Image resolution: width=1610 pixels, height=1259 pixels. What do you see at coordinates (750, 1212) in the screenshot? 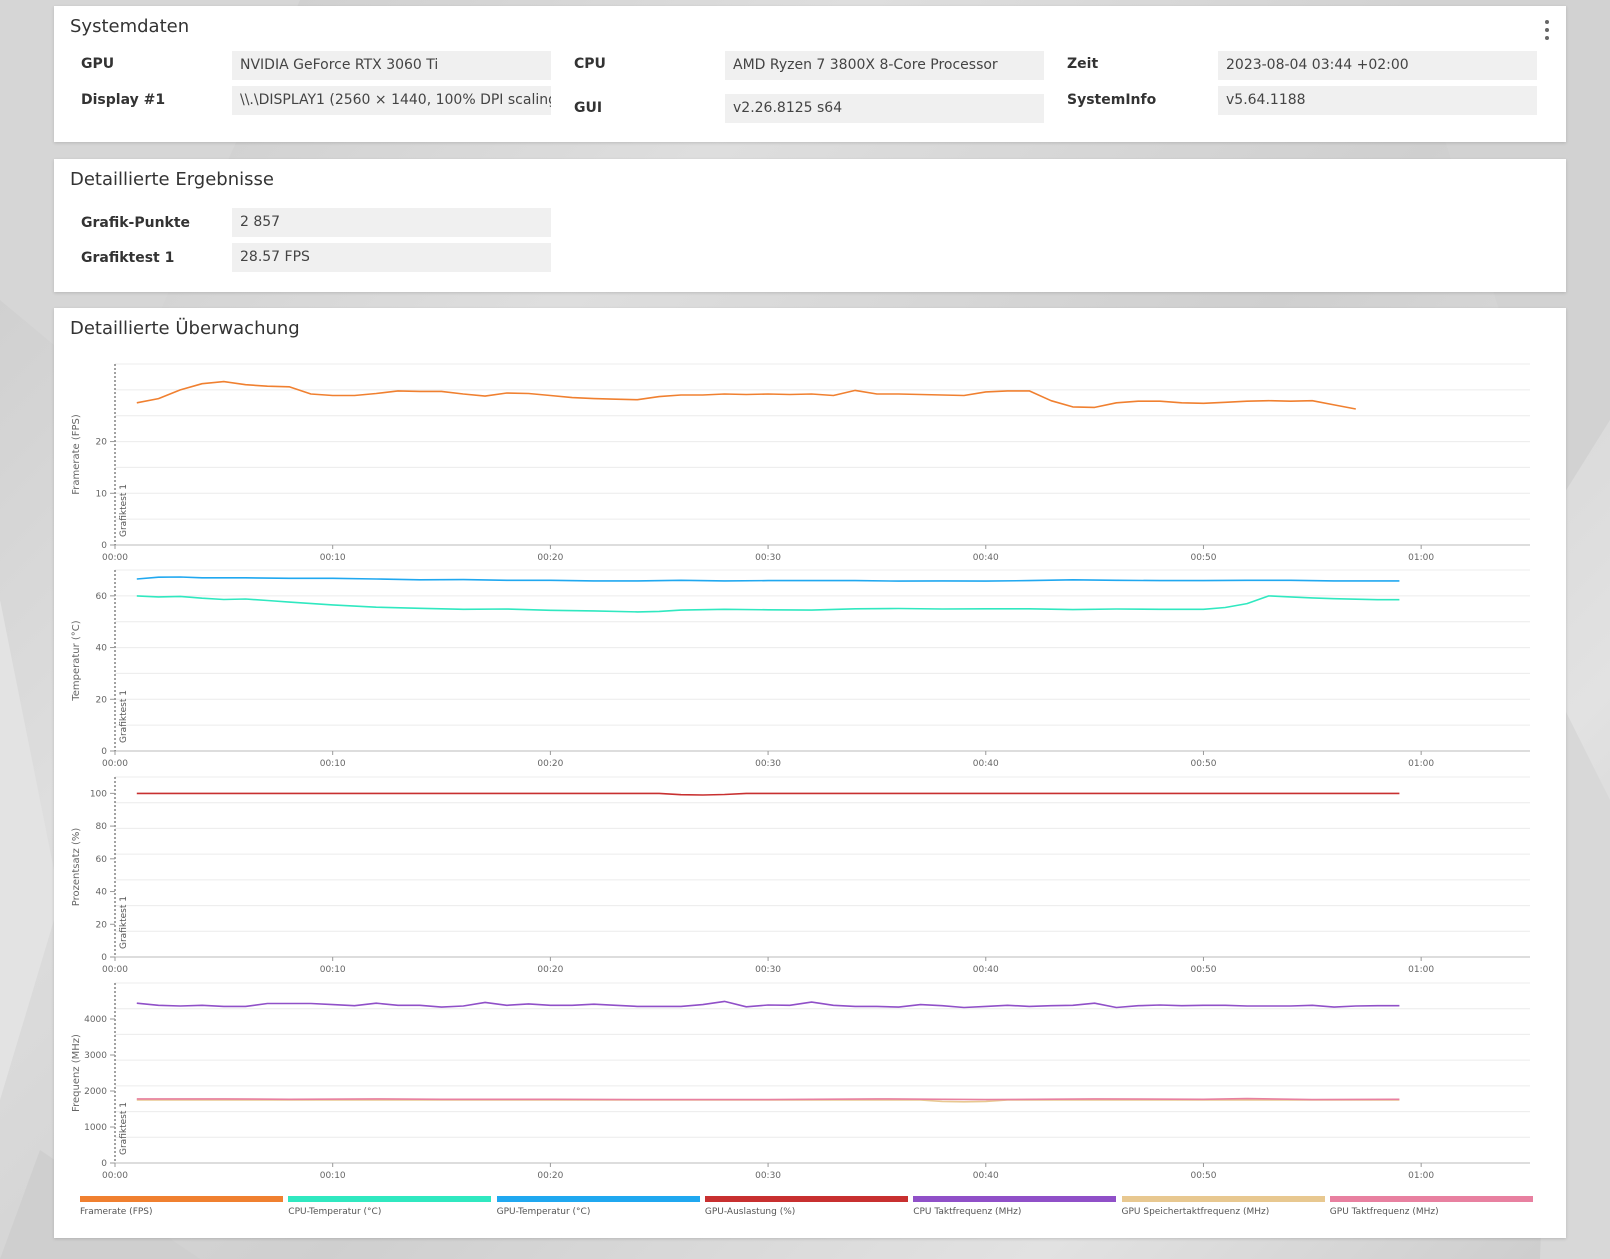
I see `legend-label: GPU-Auslastung (%)` at bounding box center [750, 1212].